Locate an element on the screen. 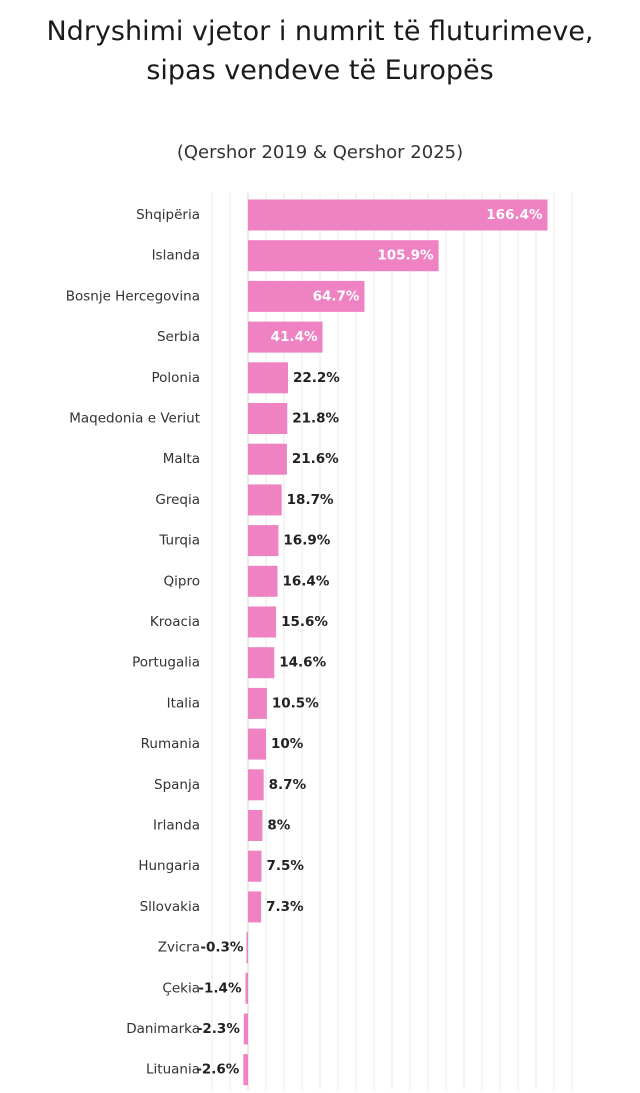 Image resolution: width=640 pixels, height=1093 pixels. category-label: Islanda is located at coordinates (176, 256).